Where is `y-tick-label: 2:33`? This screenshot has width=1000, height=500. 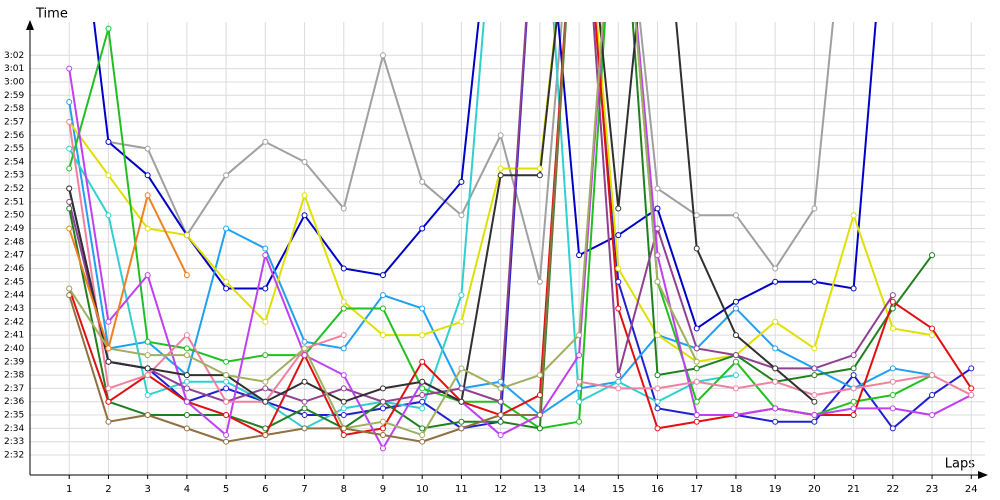 y-tick-label: 2:33 is located at coordinates (14, 442).